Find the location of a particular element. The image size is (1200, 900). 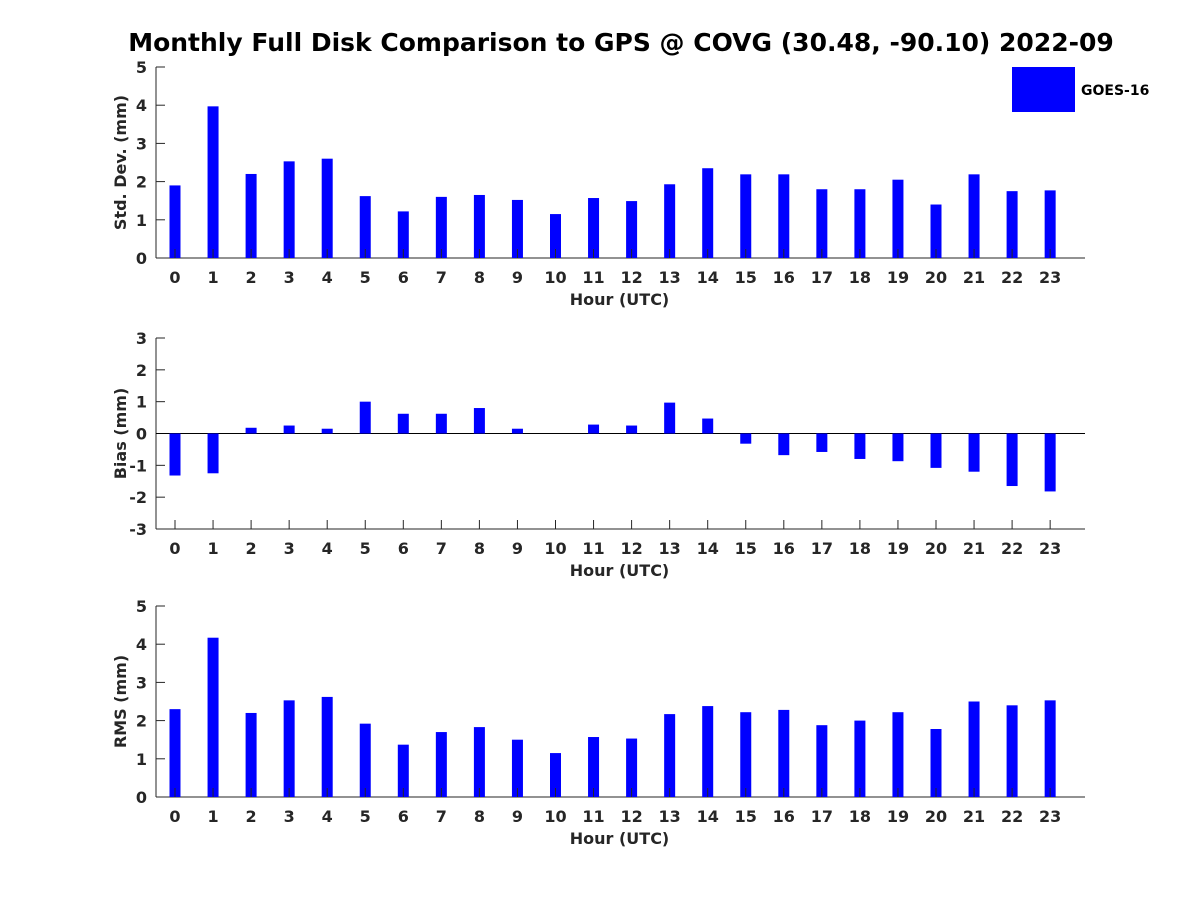

y-tick-label: 5 is located at coordinates (141, 606).